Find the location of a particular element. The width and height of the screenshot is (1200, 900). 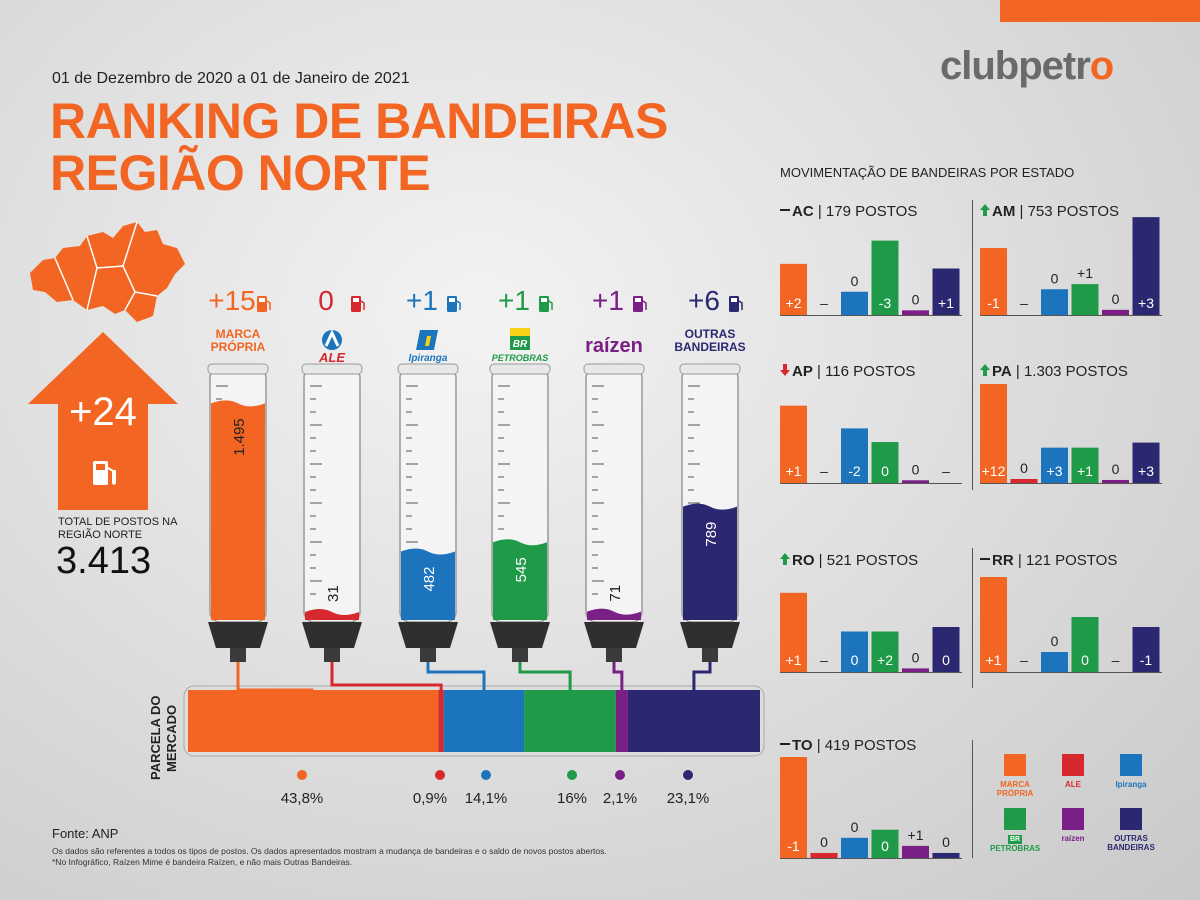

state-chart-RR: +1 – 0 0 – -1 is located at coordinates (1071, 625).